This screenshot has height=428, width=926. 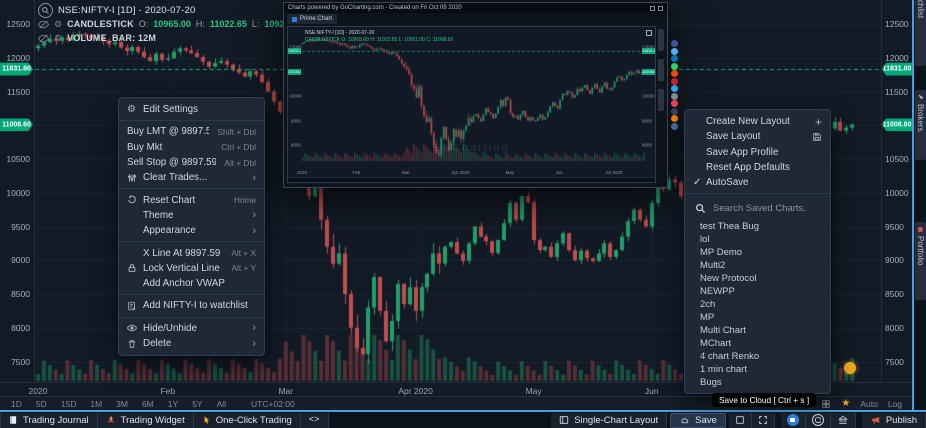 What do you see at coordinates (721, 253) in the screenshot?
I see `saved-chart-item: MP Demo` at bounding box center [721, 253].